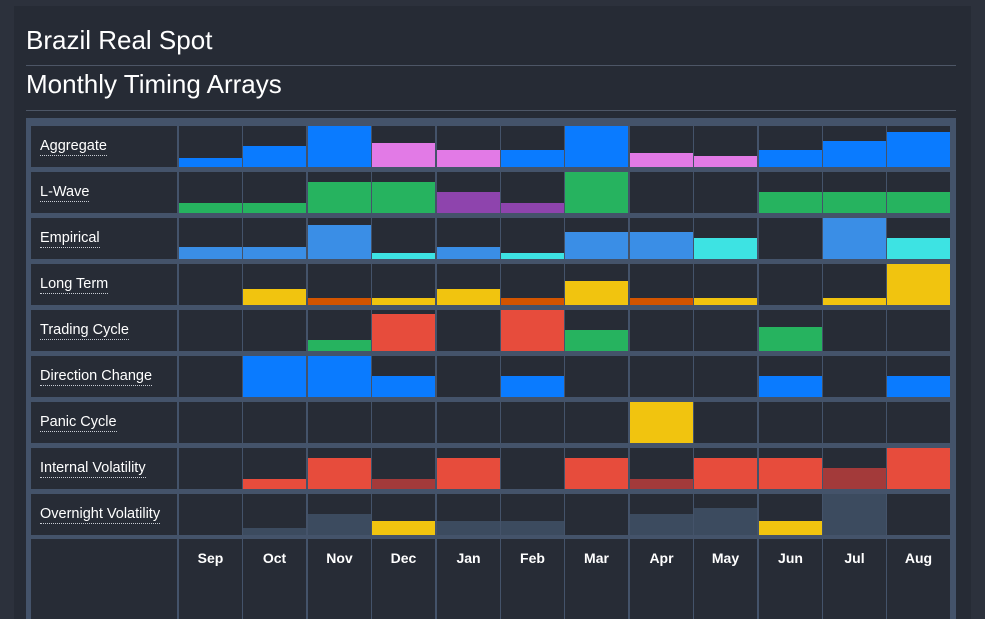 Image resolution: width=985 pixels, height=619 pixels. Describe the element at coordinates (854, 558) in the screenshot. I see `month-label-jul: Jul` at that location.